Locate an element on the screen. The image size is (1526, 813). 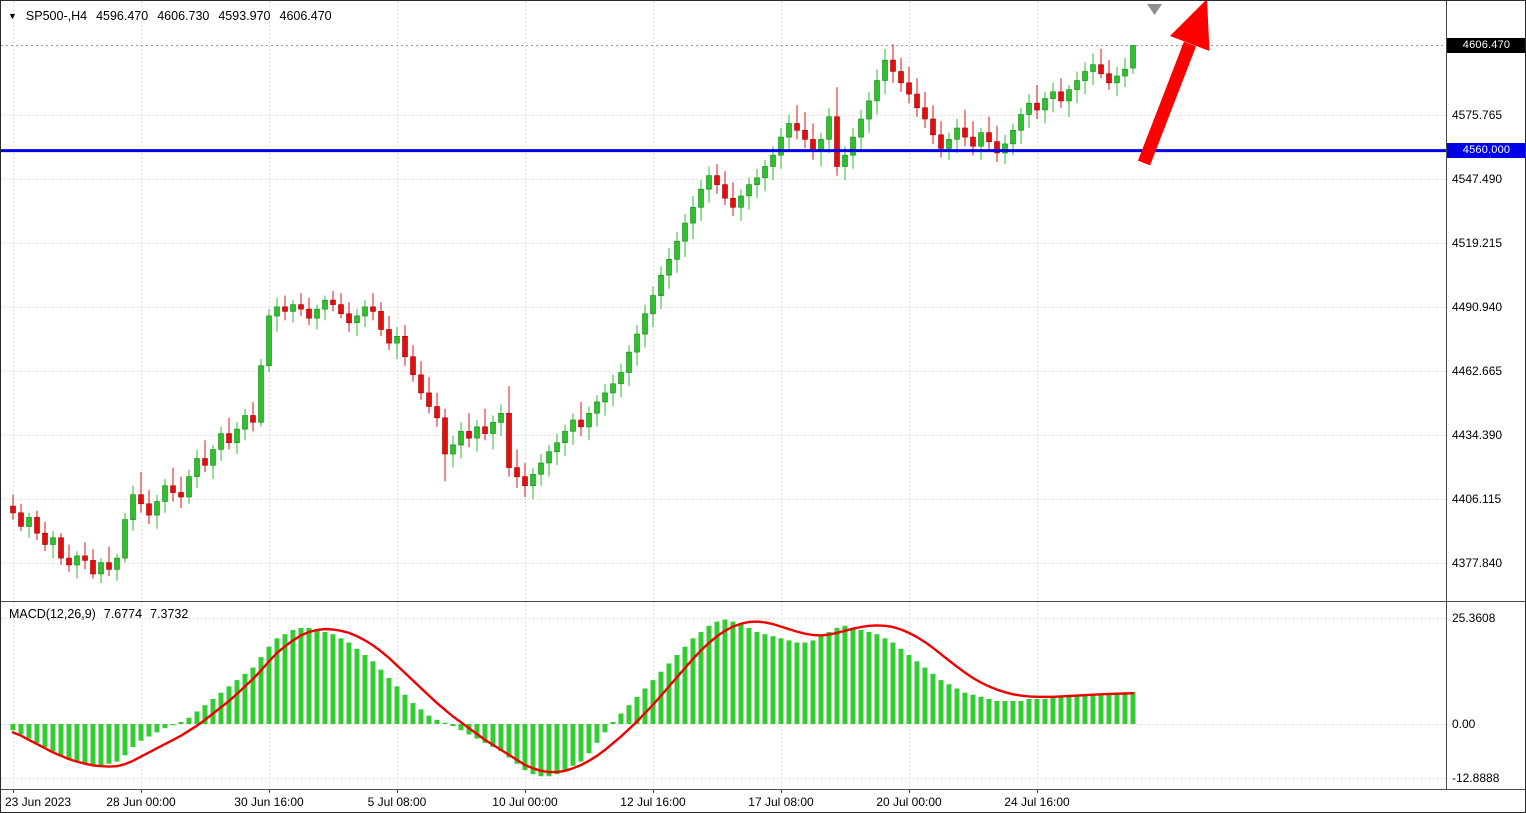
price-axis-label: 4377.840 is located at coordinates (1477, 563).